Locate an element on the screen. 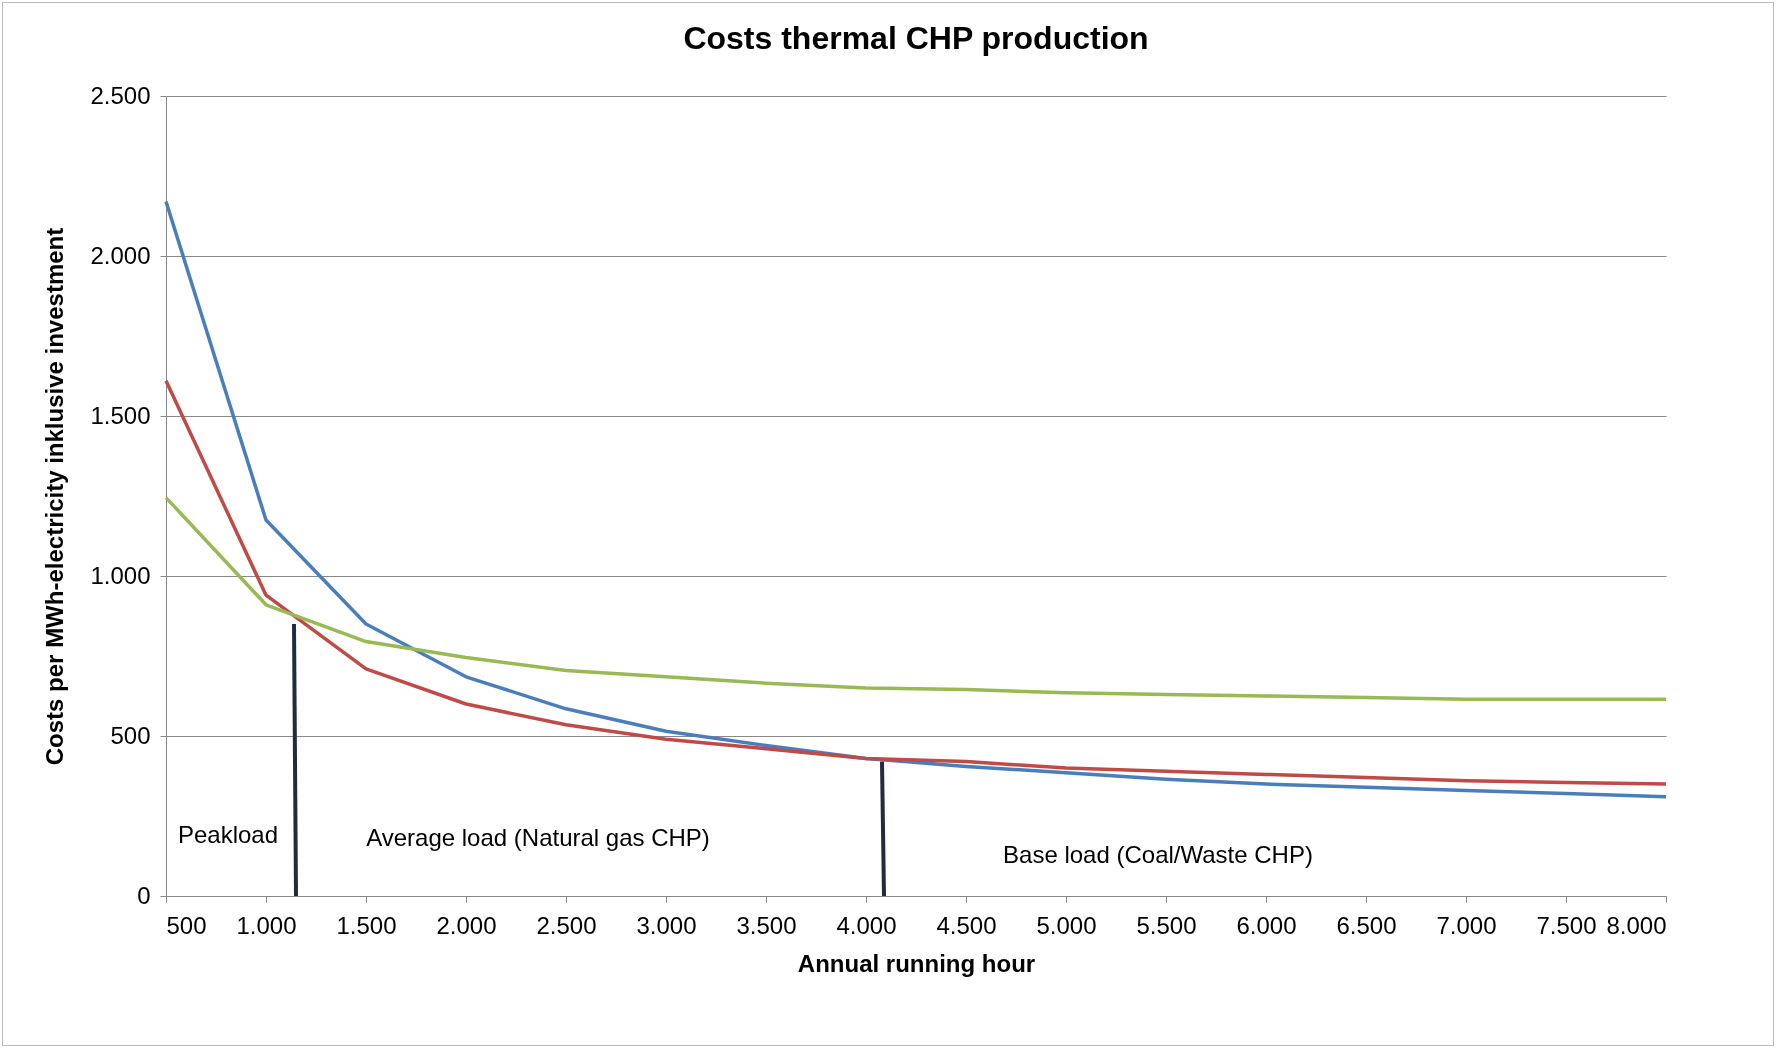  y-tick-label: 1.500 is located at coordinates (120, 415).